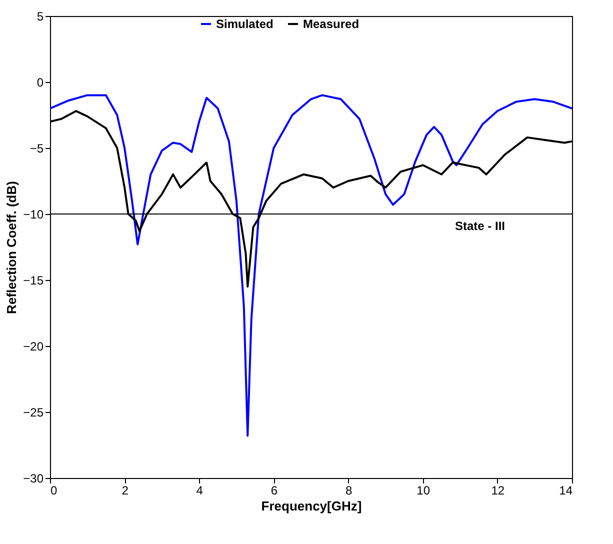  Describe the element at coordinates (331, 24) in the screenshot. I see `legend-label: Measured` at that location.